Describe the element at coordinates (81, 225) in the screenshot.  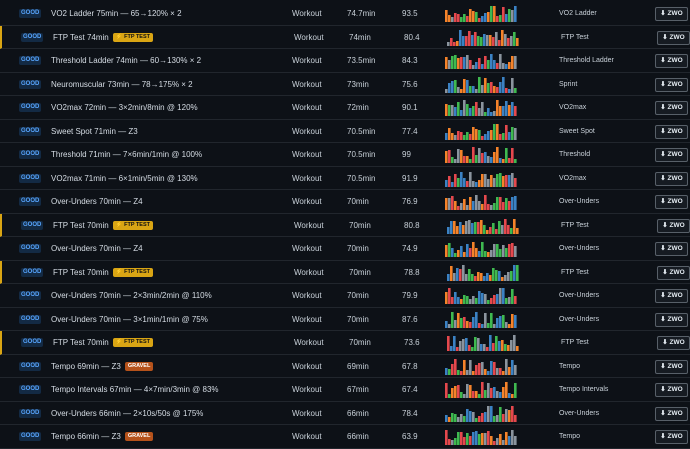
I see `name-text: FTP Test 70min` at that location.